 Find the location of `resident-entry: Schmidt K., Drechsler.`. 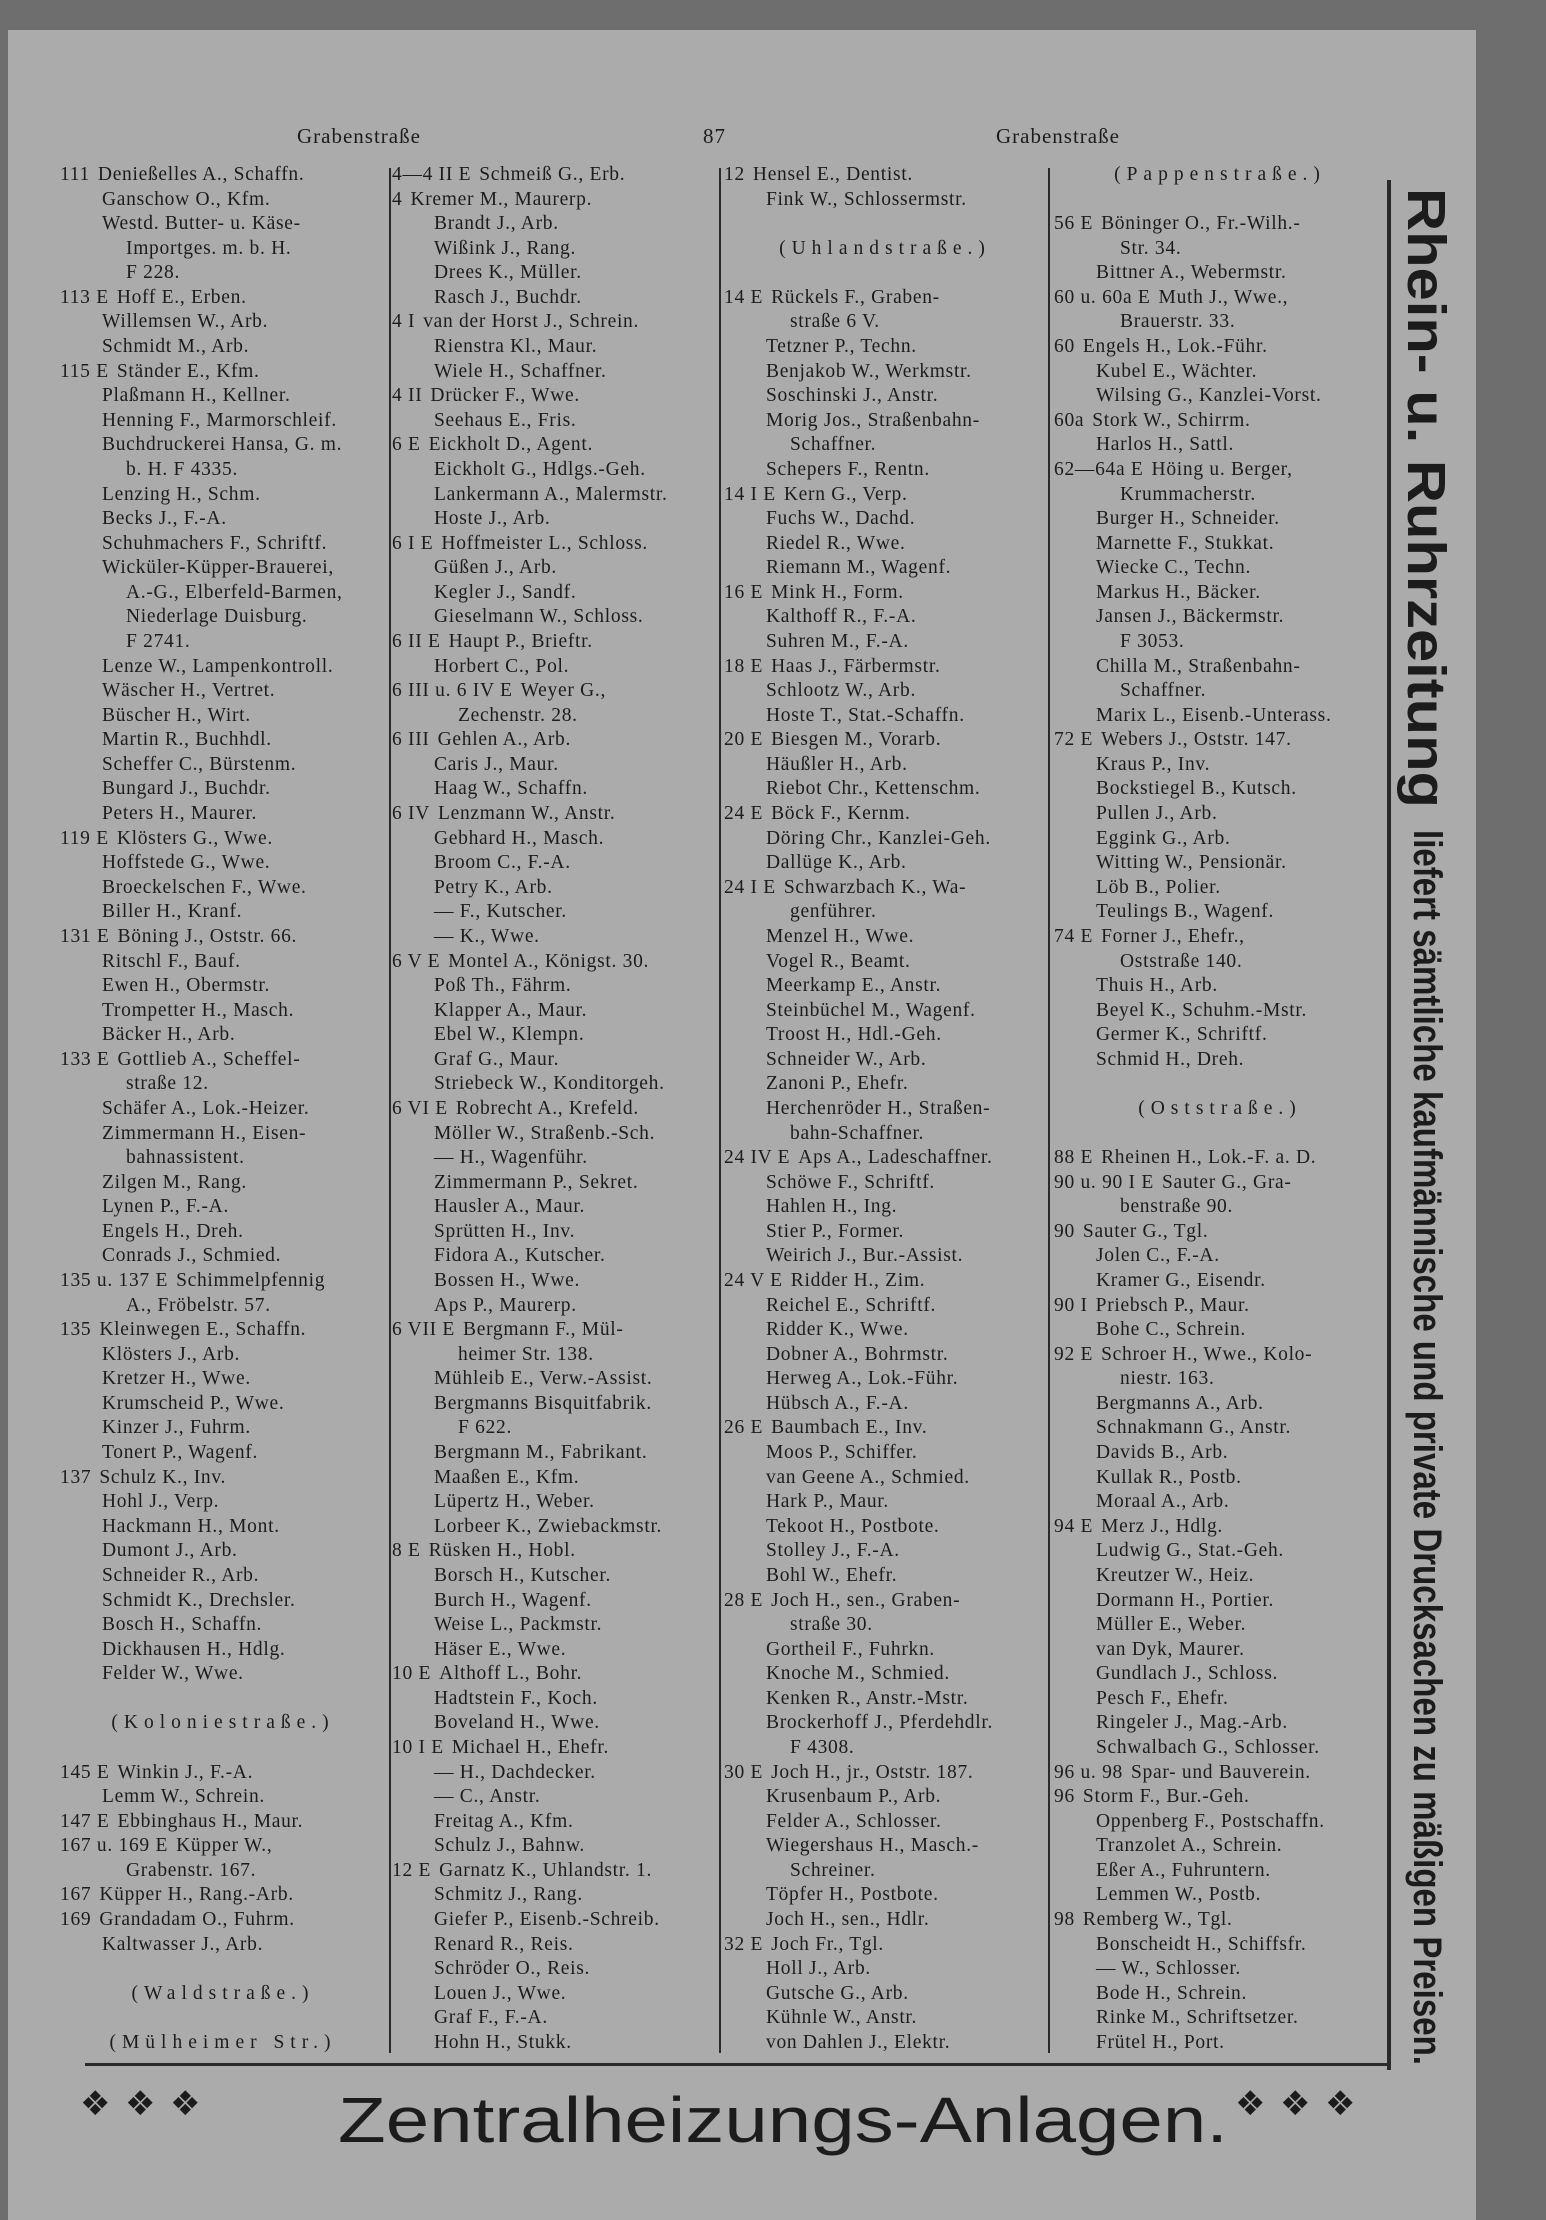

resident-entry: Schmidt K., Drechsler. is located at coordinates (199, 1600).